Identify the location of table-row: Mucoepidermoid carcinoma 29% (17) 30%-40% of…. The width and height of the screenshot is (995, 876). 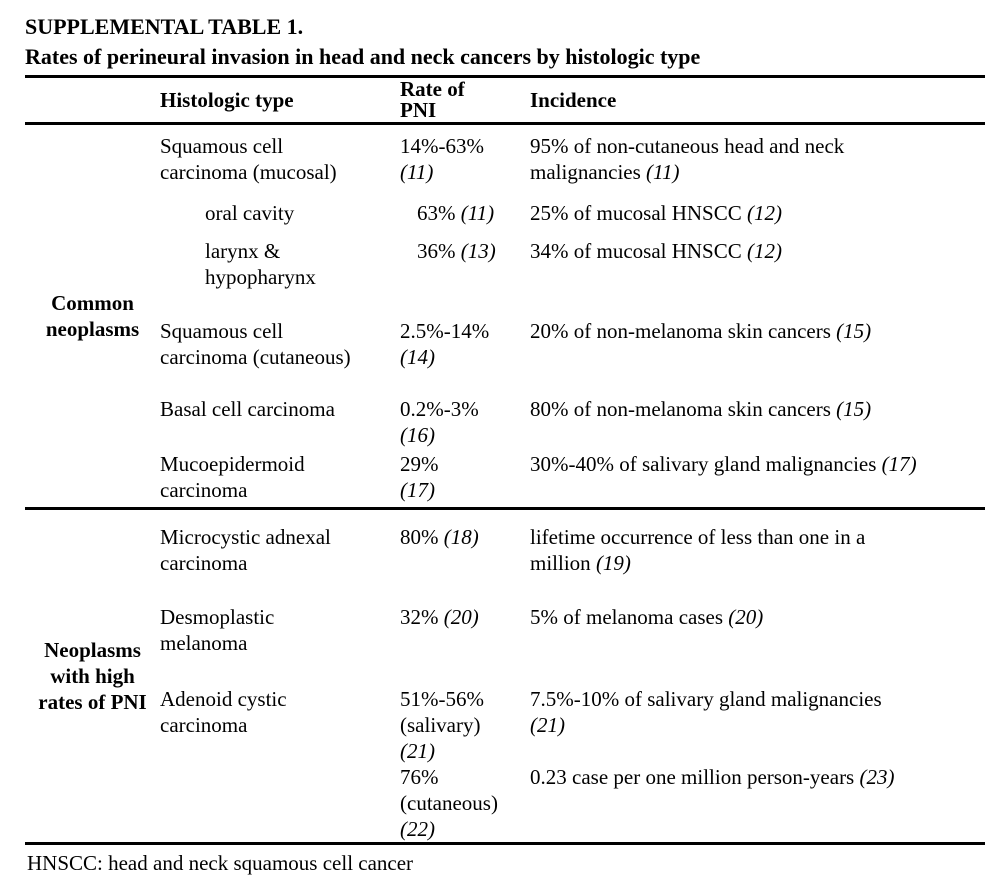
(572, 477).